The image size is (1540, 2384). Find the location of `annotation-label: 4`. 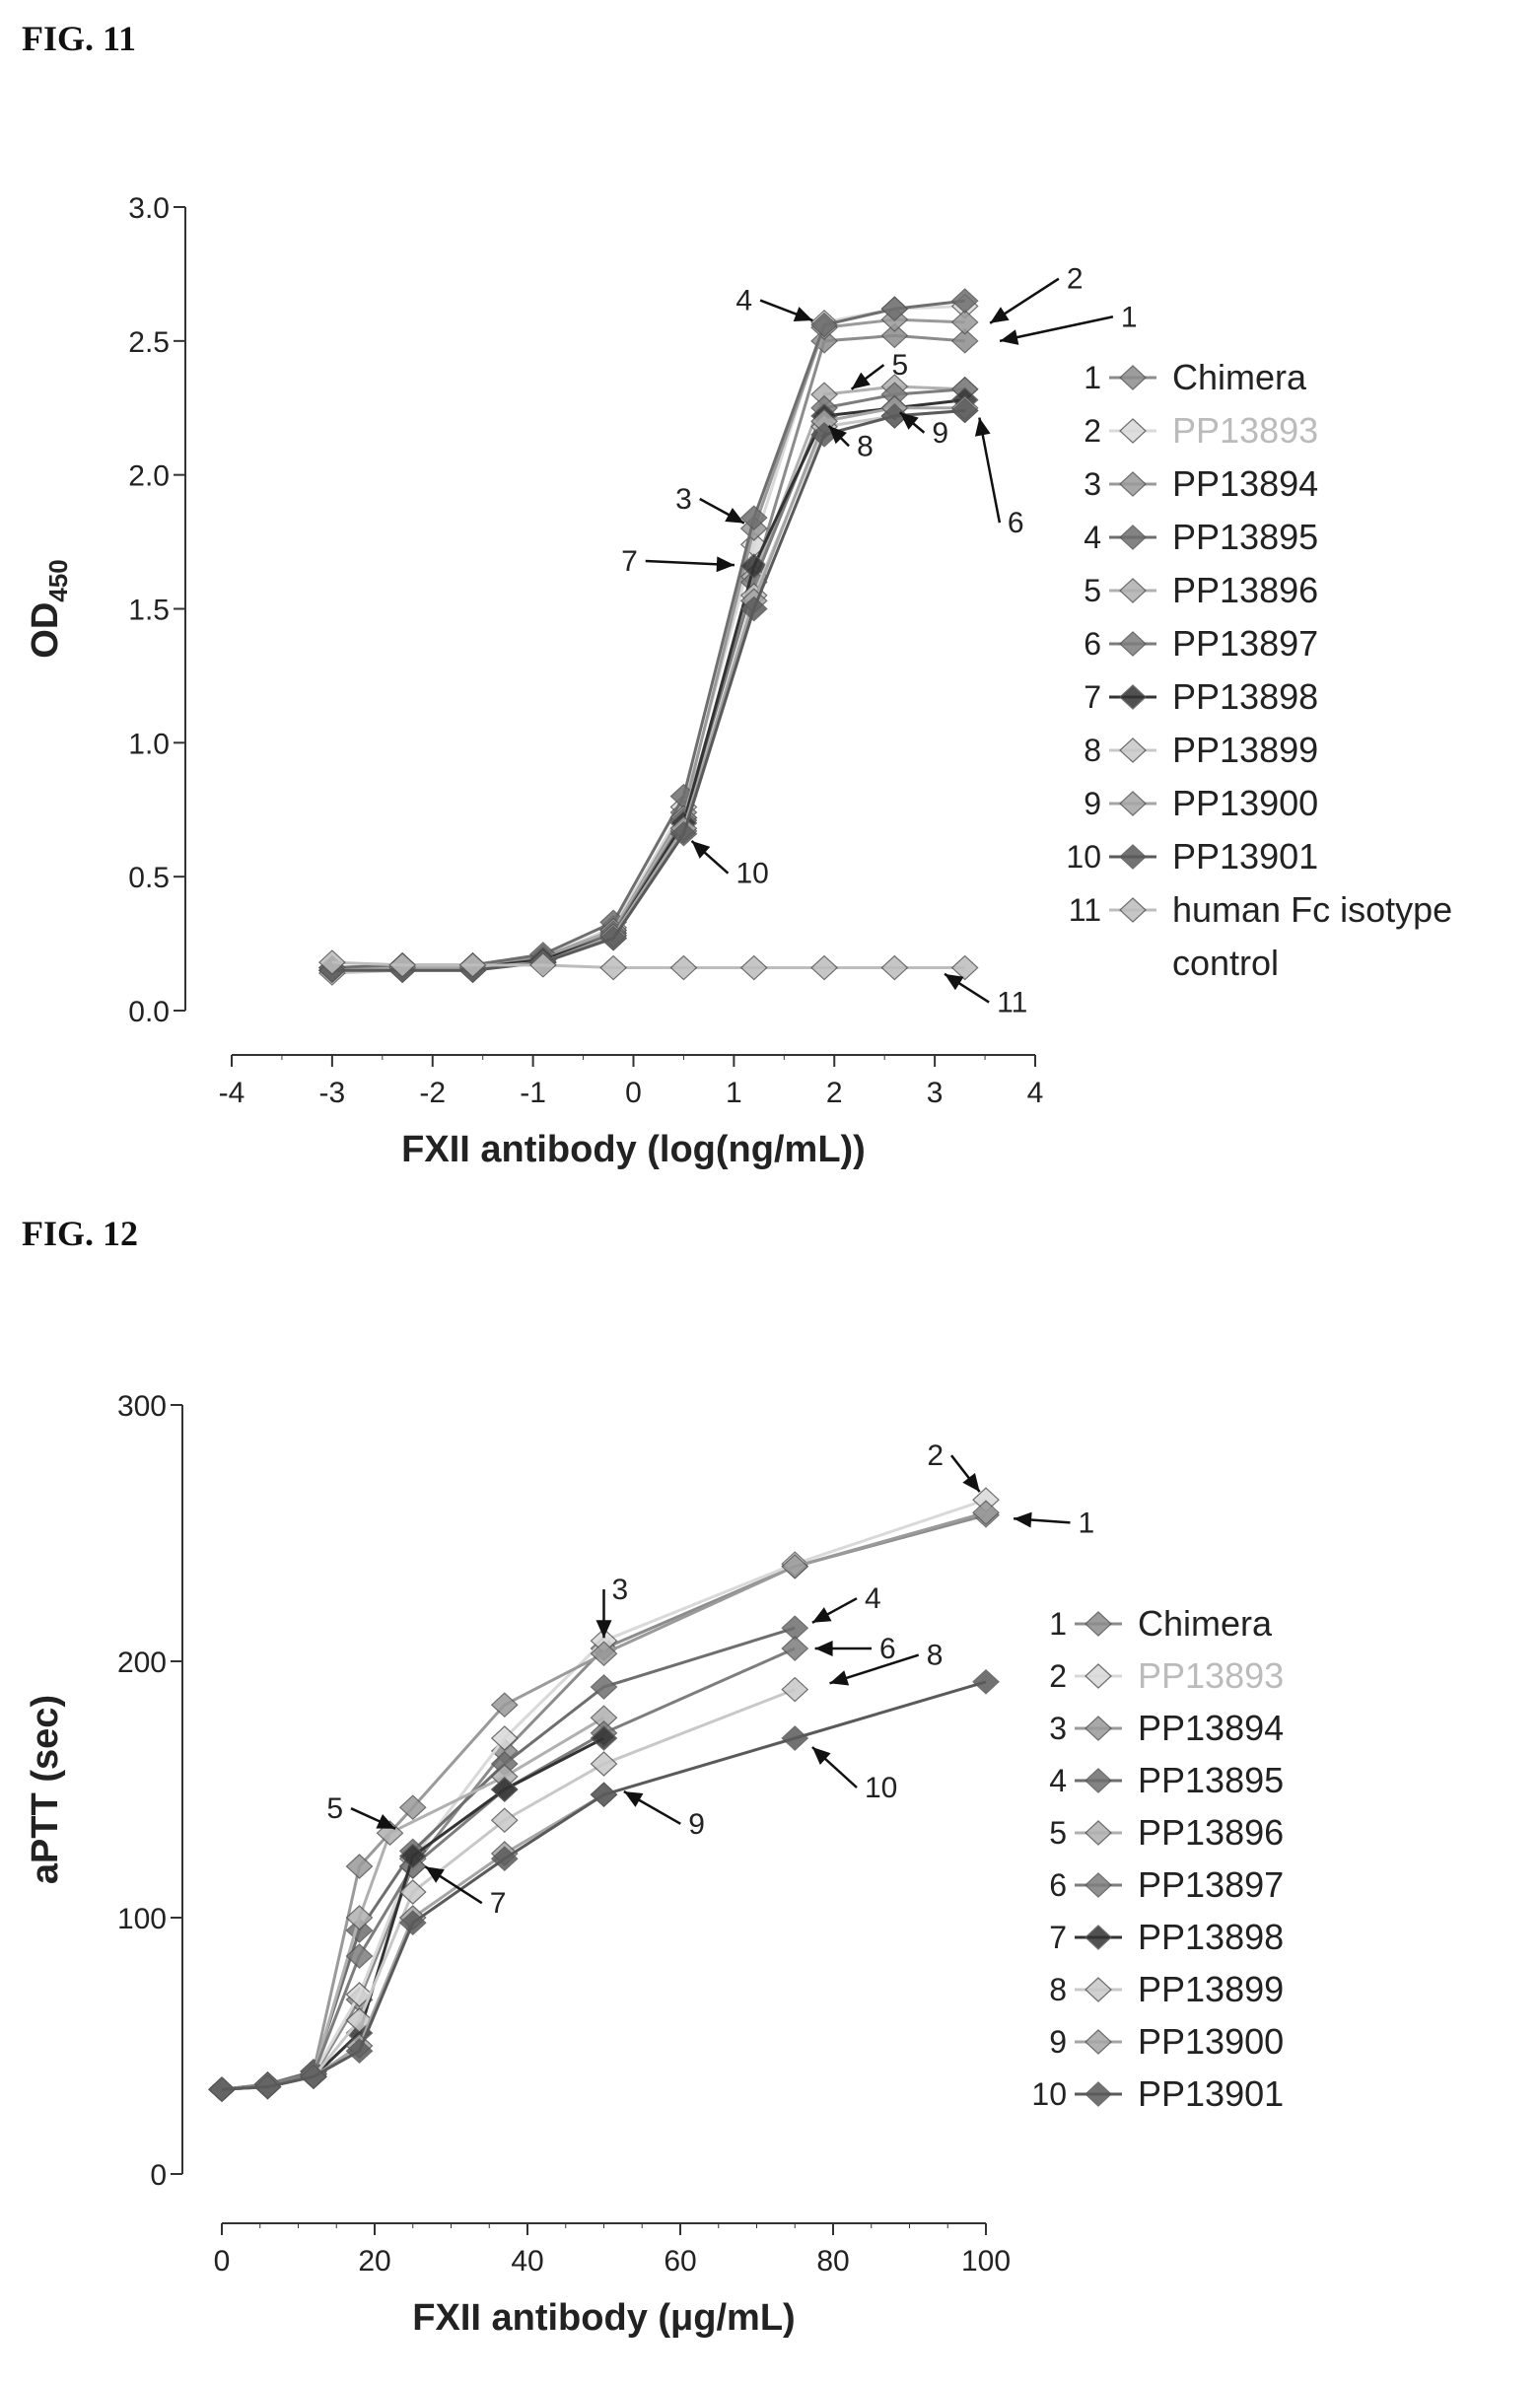

annotation-label: 4 is located at coordinates (873, 1599).